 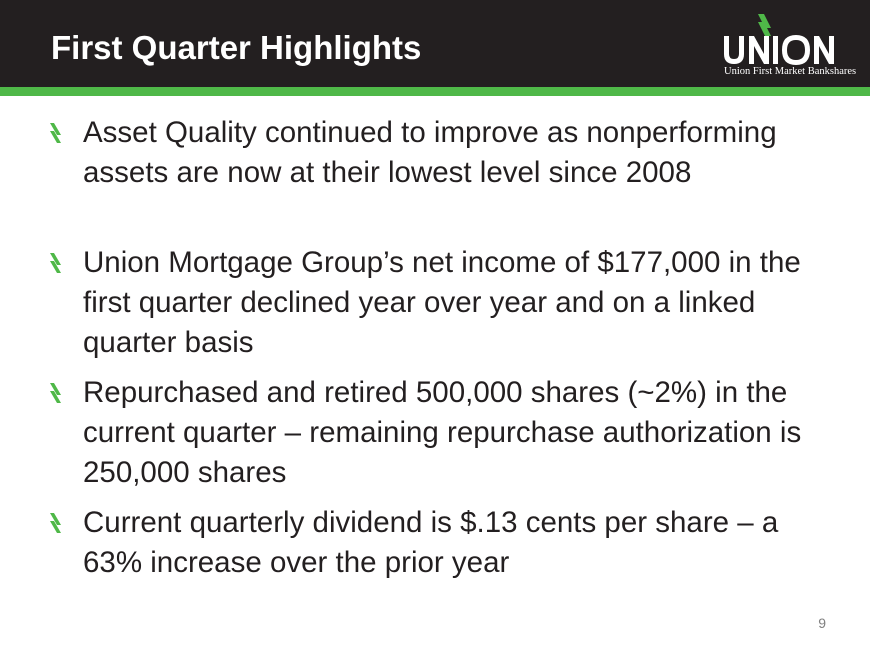 What do you see at coordinates (822, 623) in the screenshot?
I see `page-number: 9` at bounding box center [822, 623].